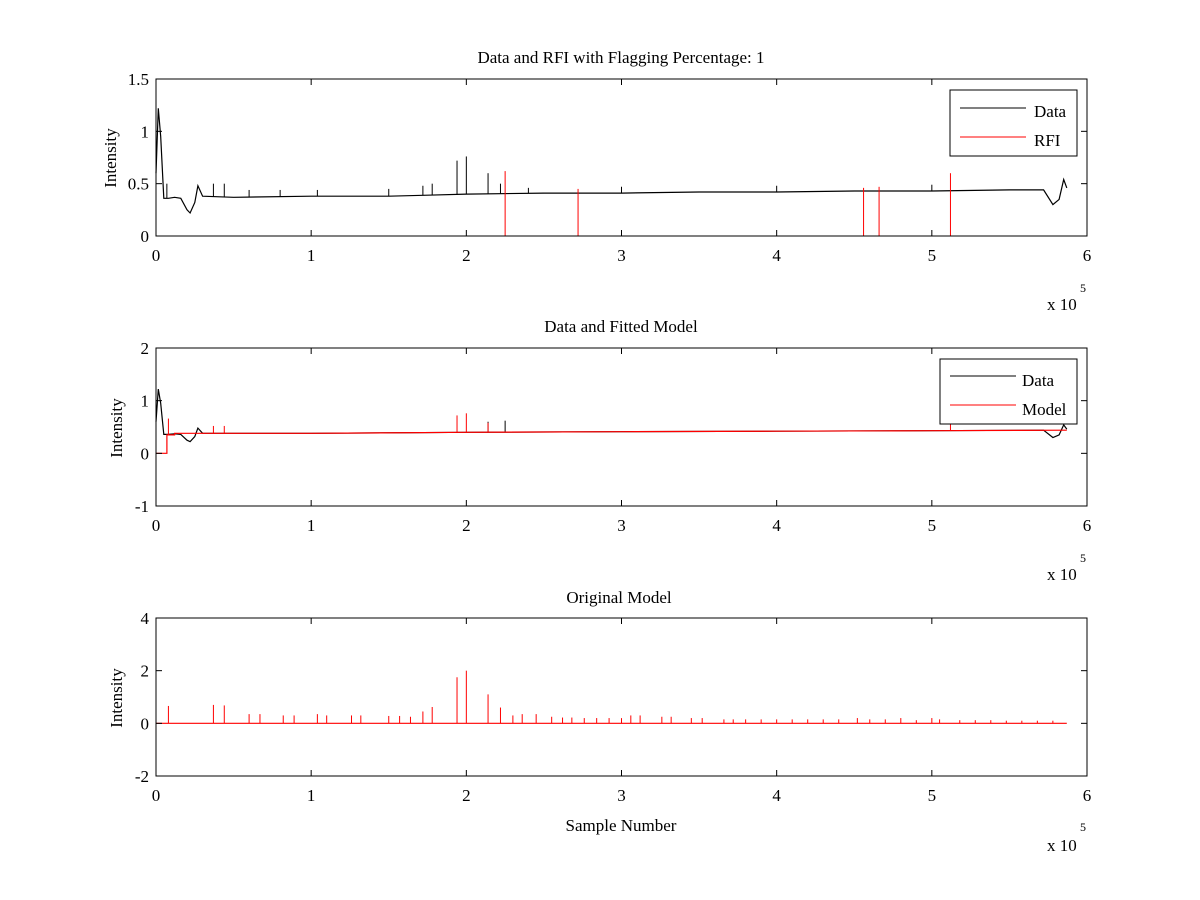 This screenshot has width=1200, height=900. I want to click on chart-title: Data and Fitted Model, so click(621, 326).